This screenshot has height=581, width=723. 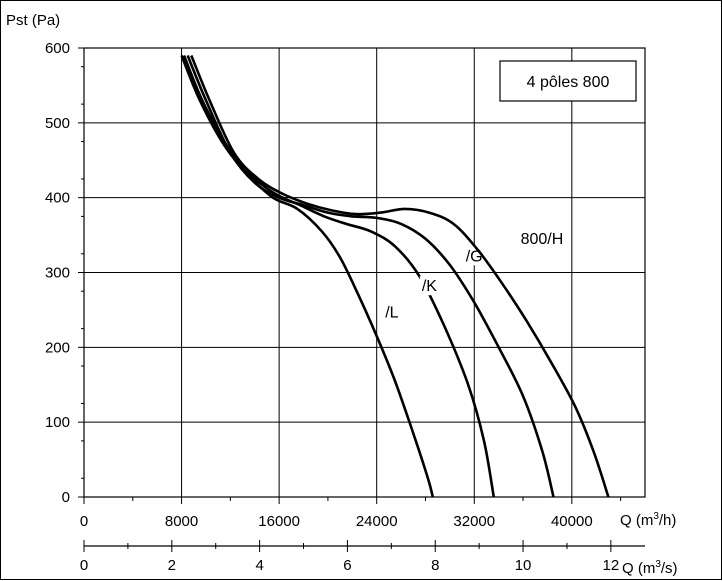 I want to click on y-tick-label: 300, so click(x=57, y=273).